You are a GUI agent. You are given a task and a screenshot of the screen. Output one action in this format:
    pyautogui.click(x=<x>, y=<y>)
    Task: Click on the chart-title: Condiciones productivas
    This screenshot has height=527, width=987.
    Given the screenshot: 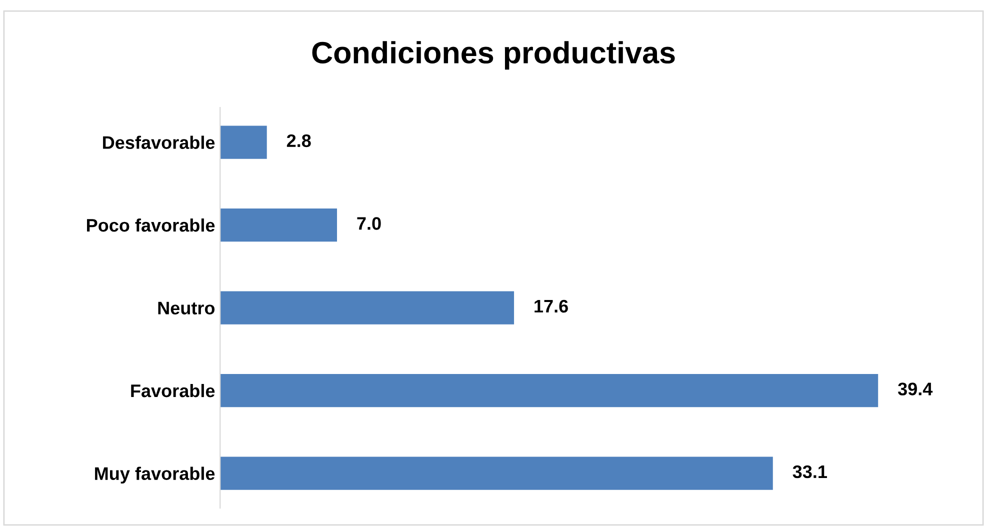 What is the action you would take?
    pyautogui.click(x=493, y=55)
    